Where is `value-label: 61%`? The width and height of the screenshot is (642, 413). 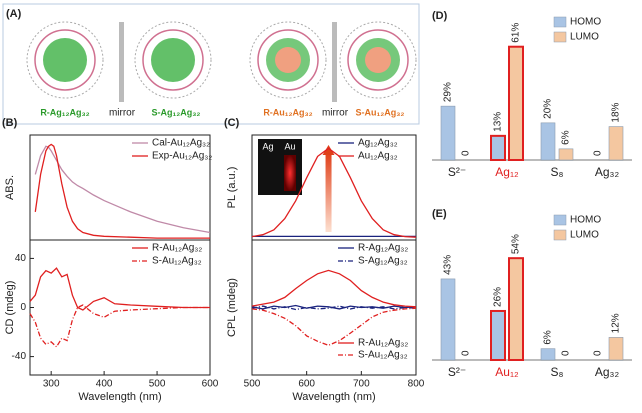 value-label: 61% is located at coordinates (516, 33).